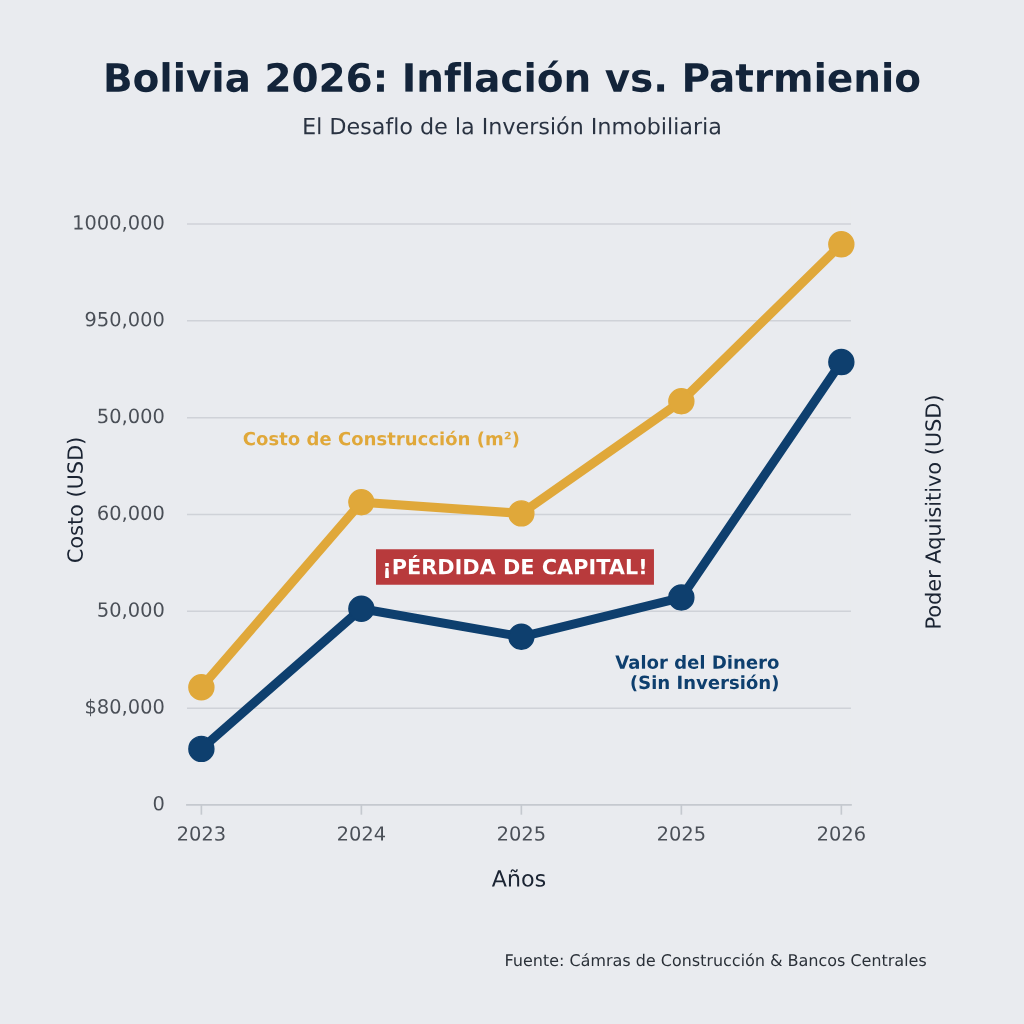 The image size is (1024, 1024). Describe the element at coordinates (515, 567) in the screenshot. I see `annotation: ¡PÉRDIDA DE CAPITAL!` at that location.